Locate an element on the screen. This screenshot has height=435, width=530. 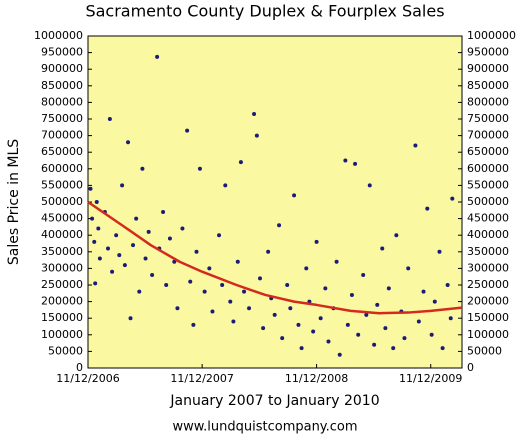
x-axis-label: January 2007 to January 2010 is located at coordinates (274, 401).